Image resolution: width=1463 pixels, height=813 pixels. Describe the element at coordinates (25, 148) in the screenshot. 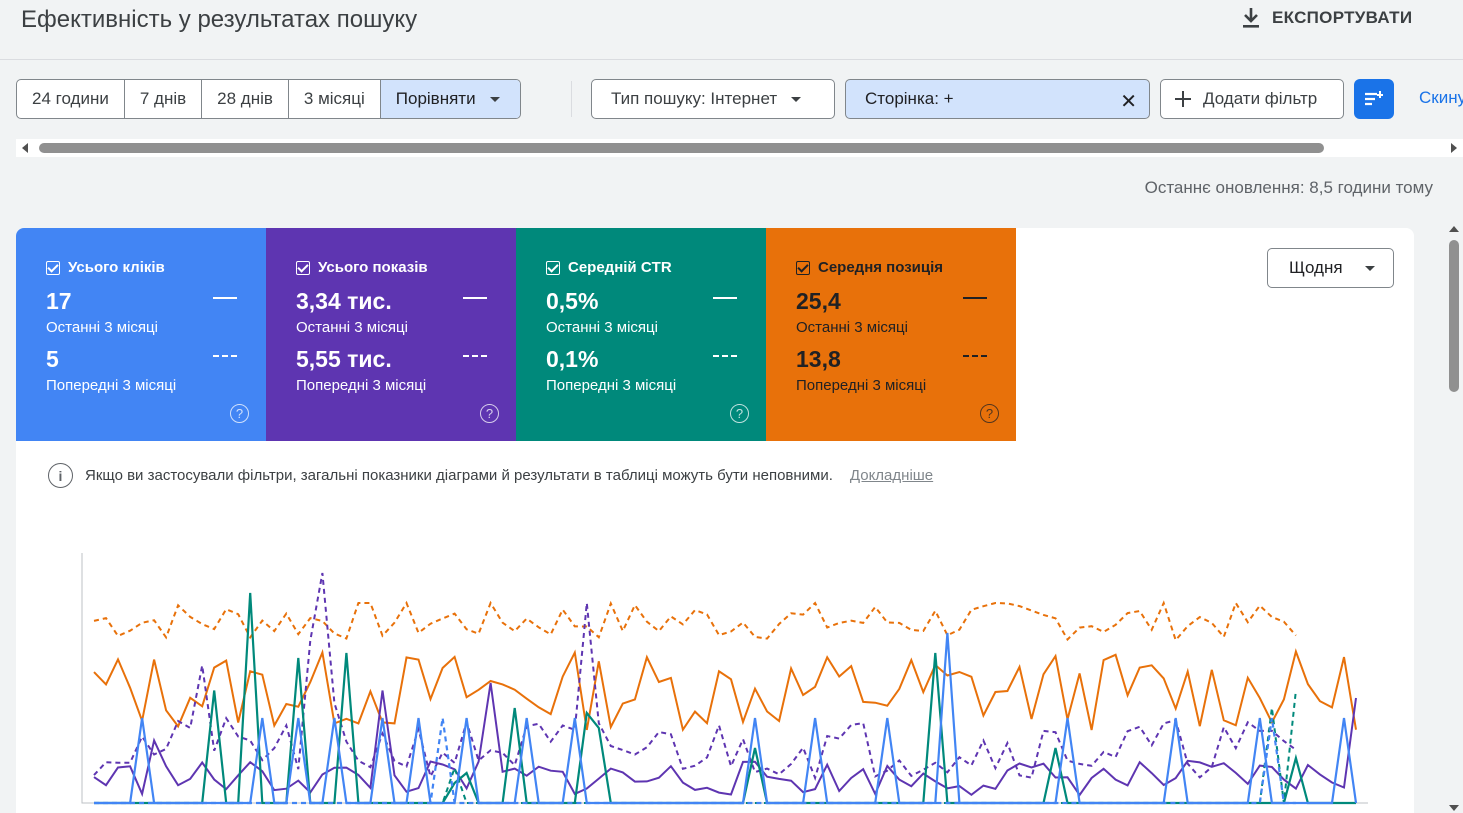

I see `scroll-left-icon` at that location.